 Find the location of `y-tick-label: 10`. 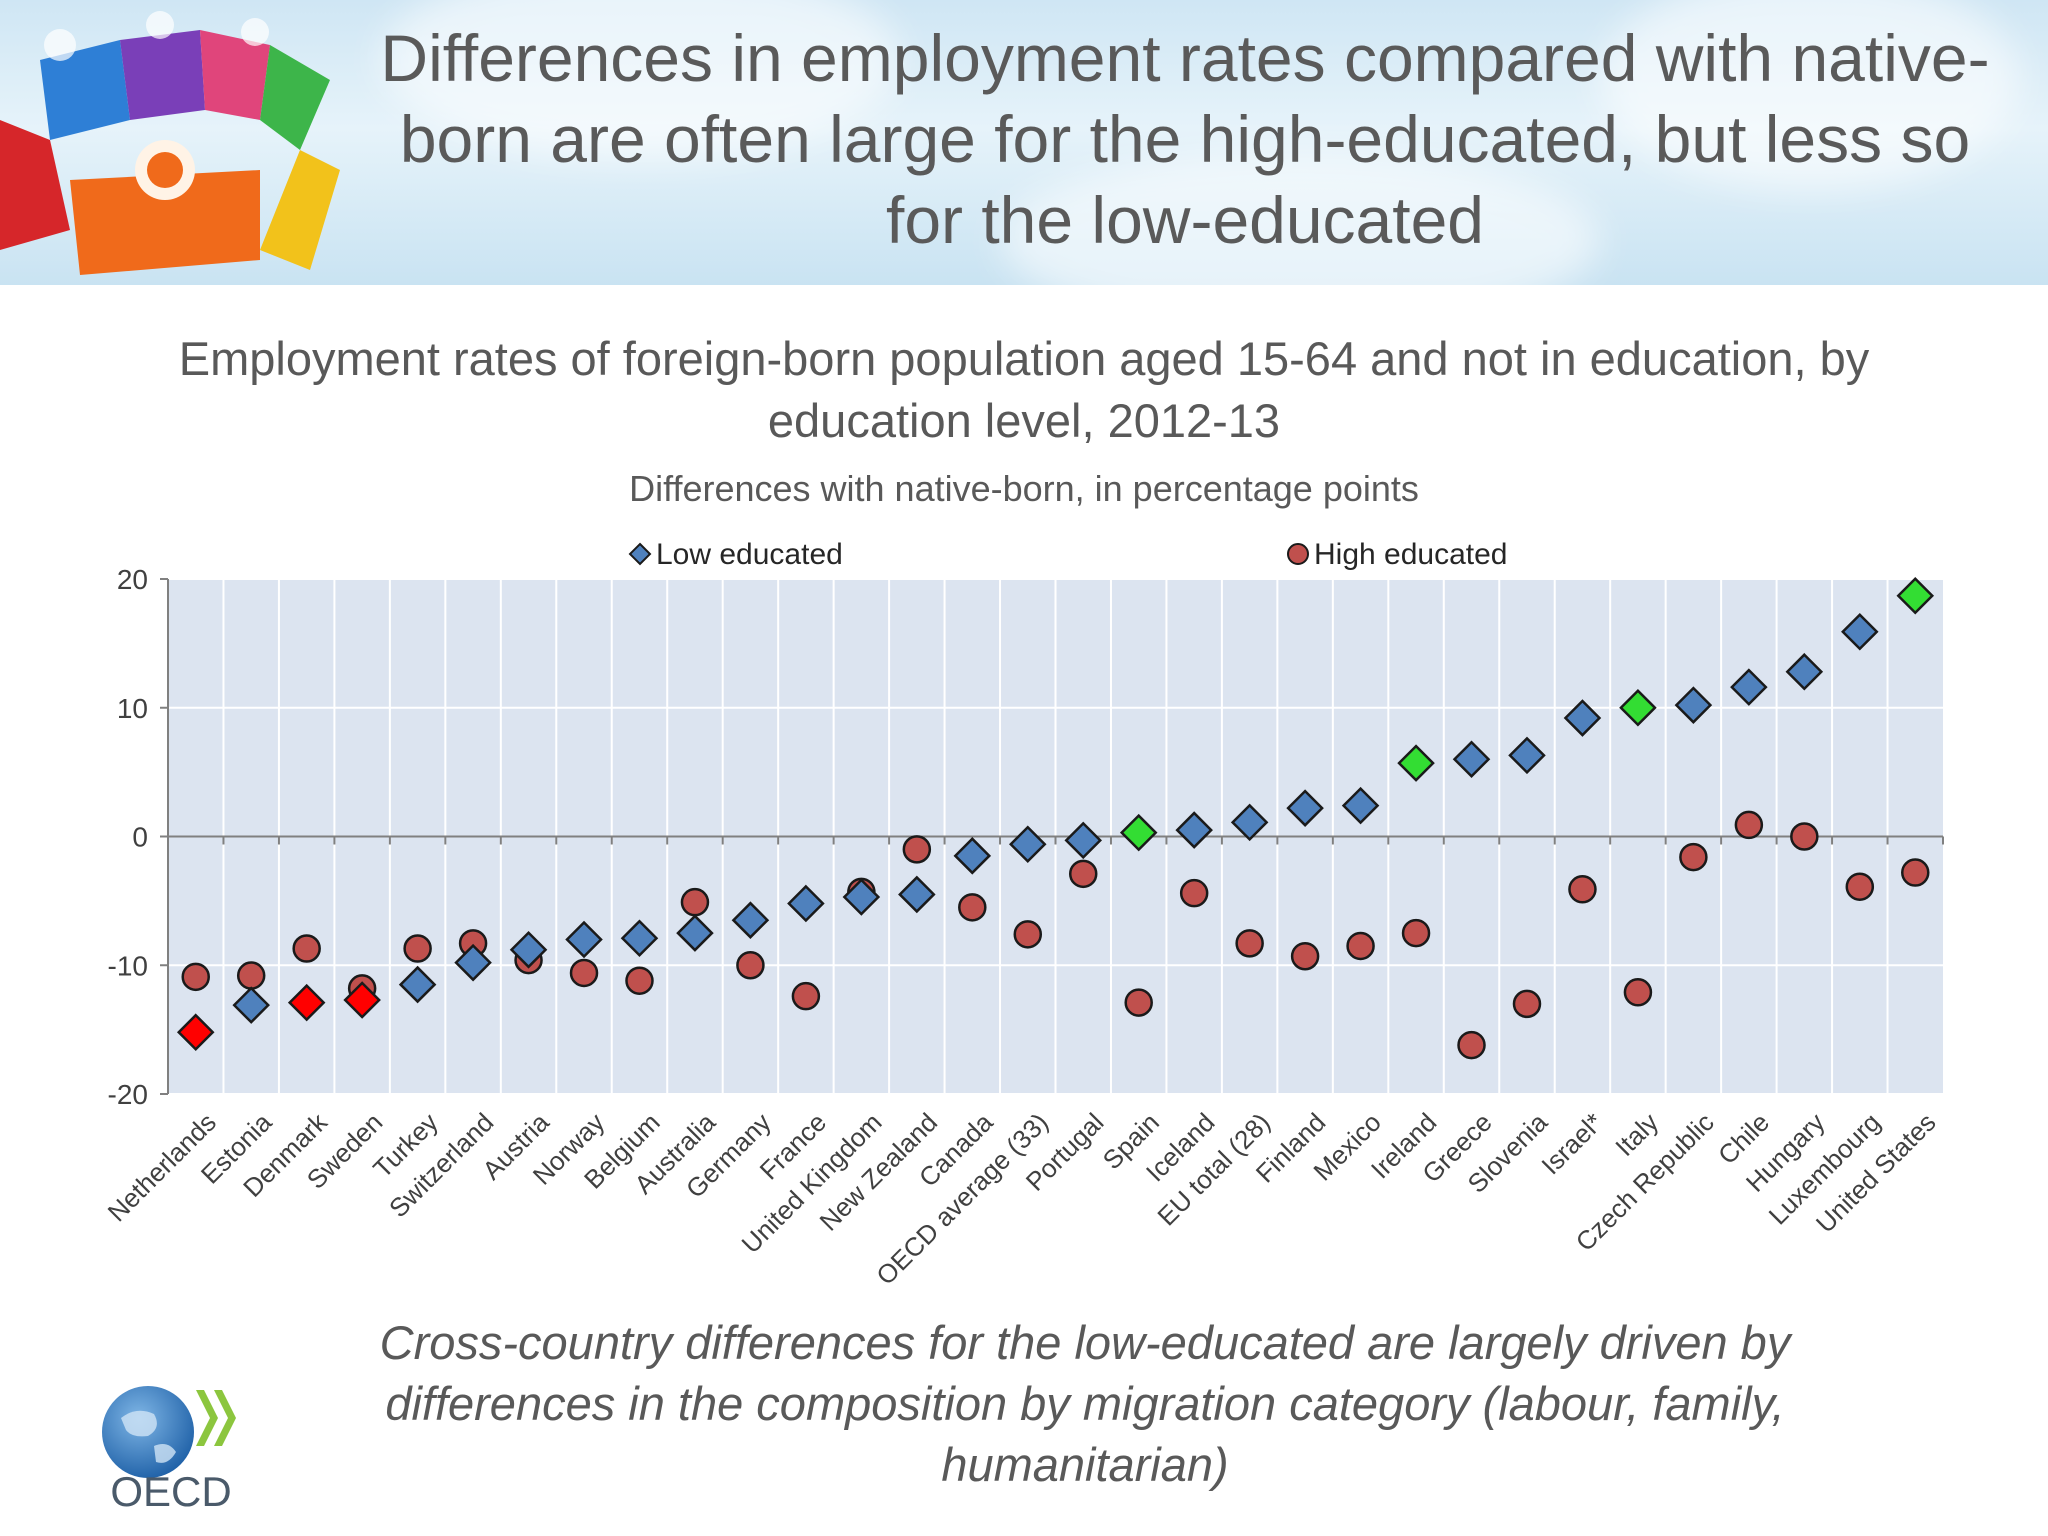

y-tick-label: 10 is located at coordinates (132, 708).